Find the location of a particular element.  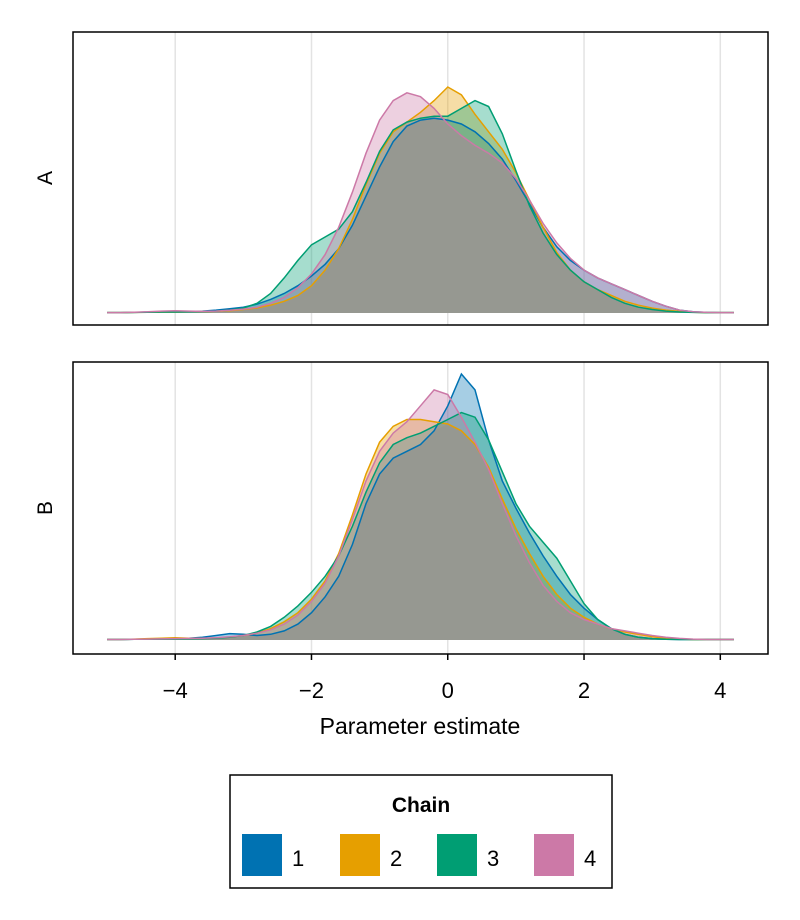

legend-label-1: 1 is located at coordinates (298, 858).